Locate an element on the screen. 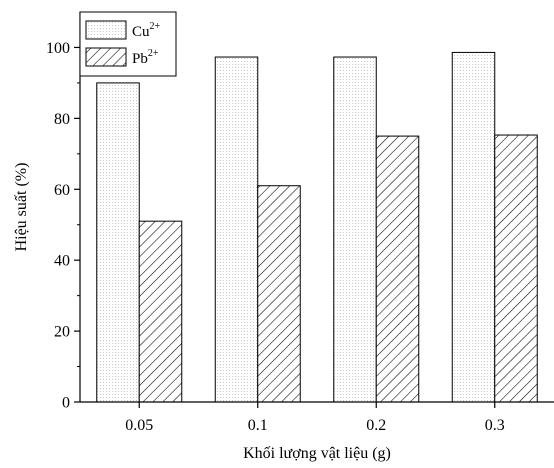  y-axis-label: Hiệu suất (%) is located at coordinates (21, 207).